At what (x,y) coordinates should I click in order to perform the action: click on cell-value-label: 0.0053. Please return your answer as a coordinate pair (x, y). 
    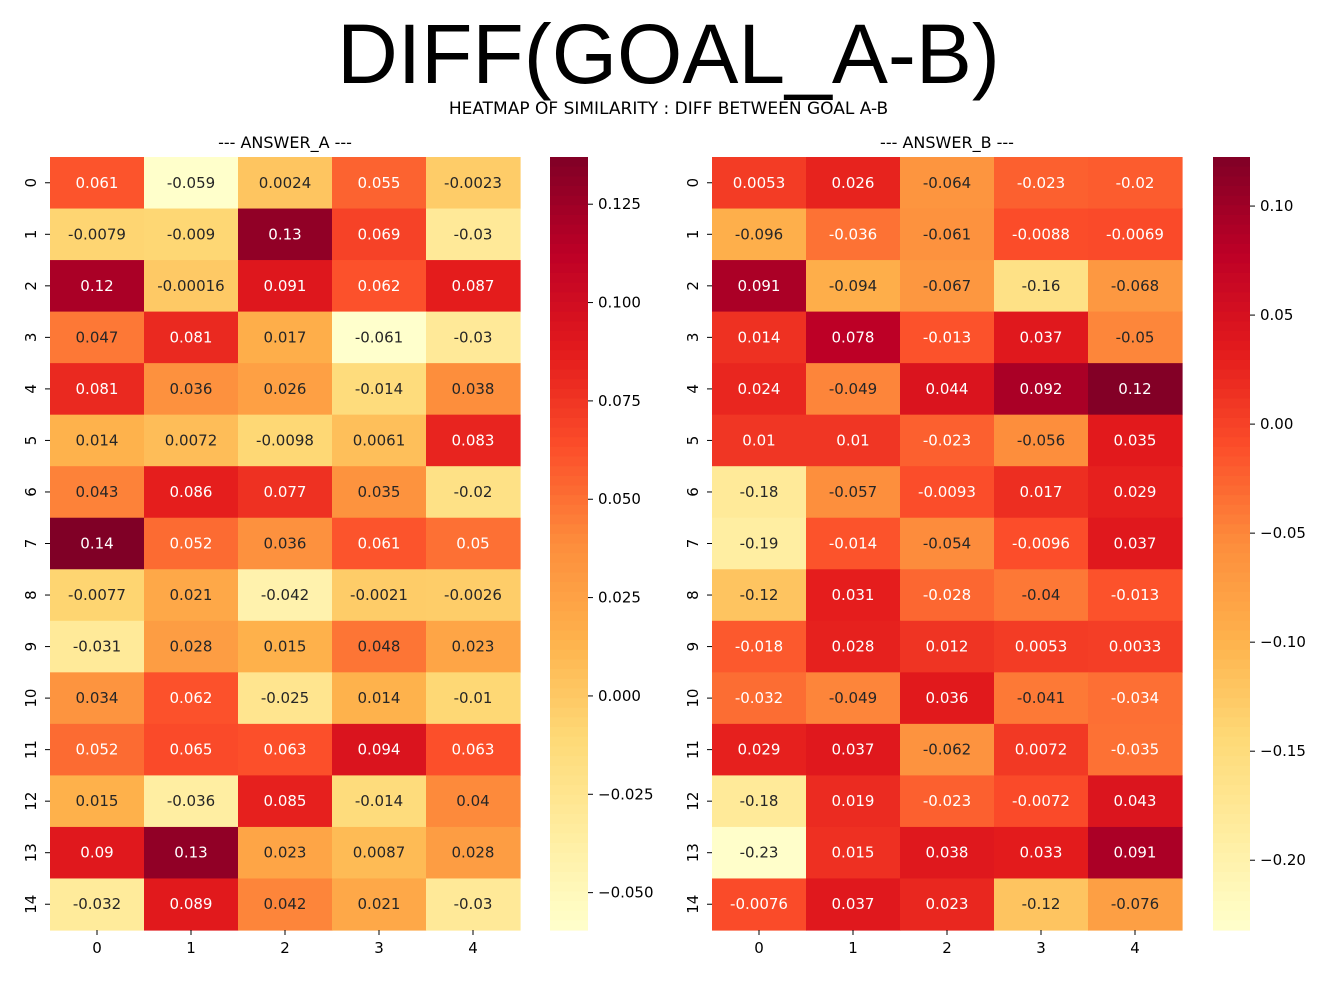
    Looking at the image, I should click on (1041, 647).